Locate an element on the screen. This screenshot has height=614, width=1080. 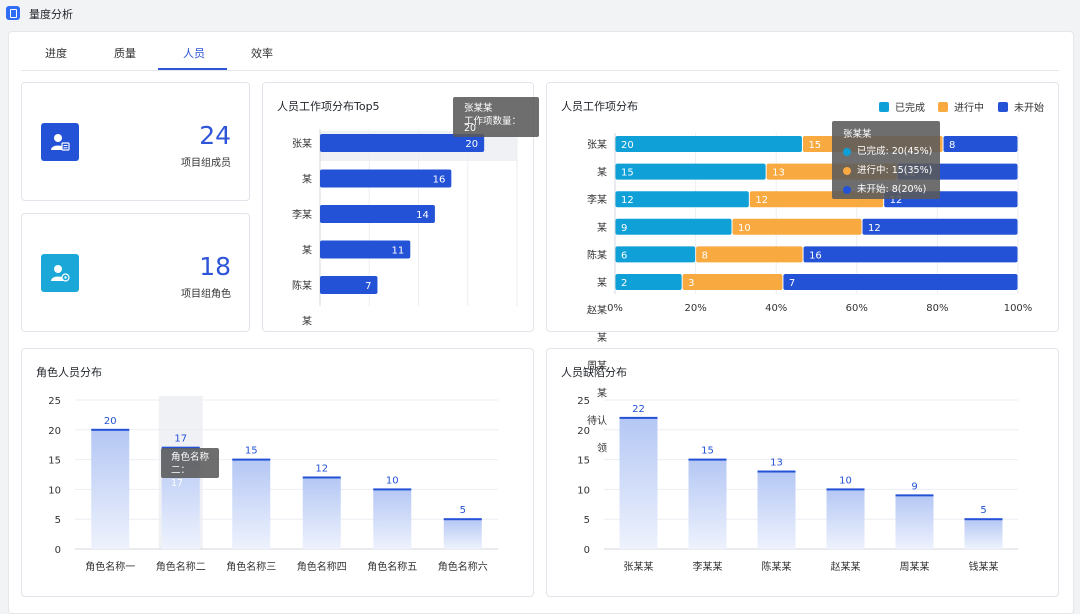
segment-value-label: 20 is located at coordinates (627, 145).